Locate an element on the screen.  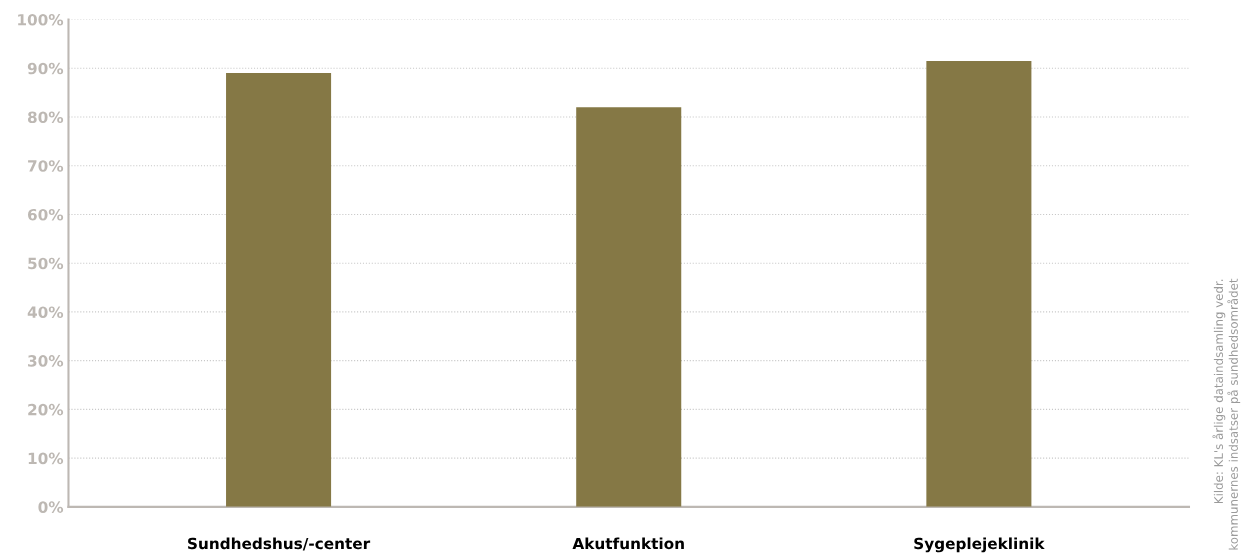
y-tick-label: 10% is located at coordinates (46, 458).